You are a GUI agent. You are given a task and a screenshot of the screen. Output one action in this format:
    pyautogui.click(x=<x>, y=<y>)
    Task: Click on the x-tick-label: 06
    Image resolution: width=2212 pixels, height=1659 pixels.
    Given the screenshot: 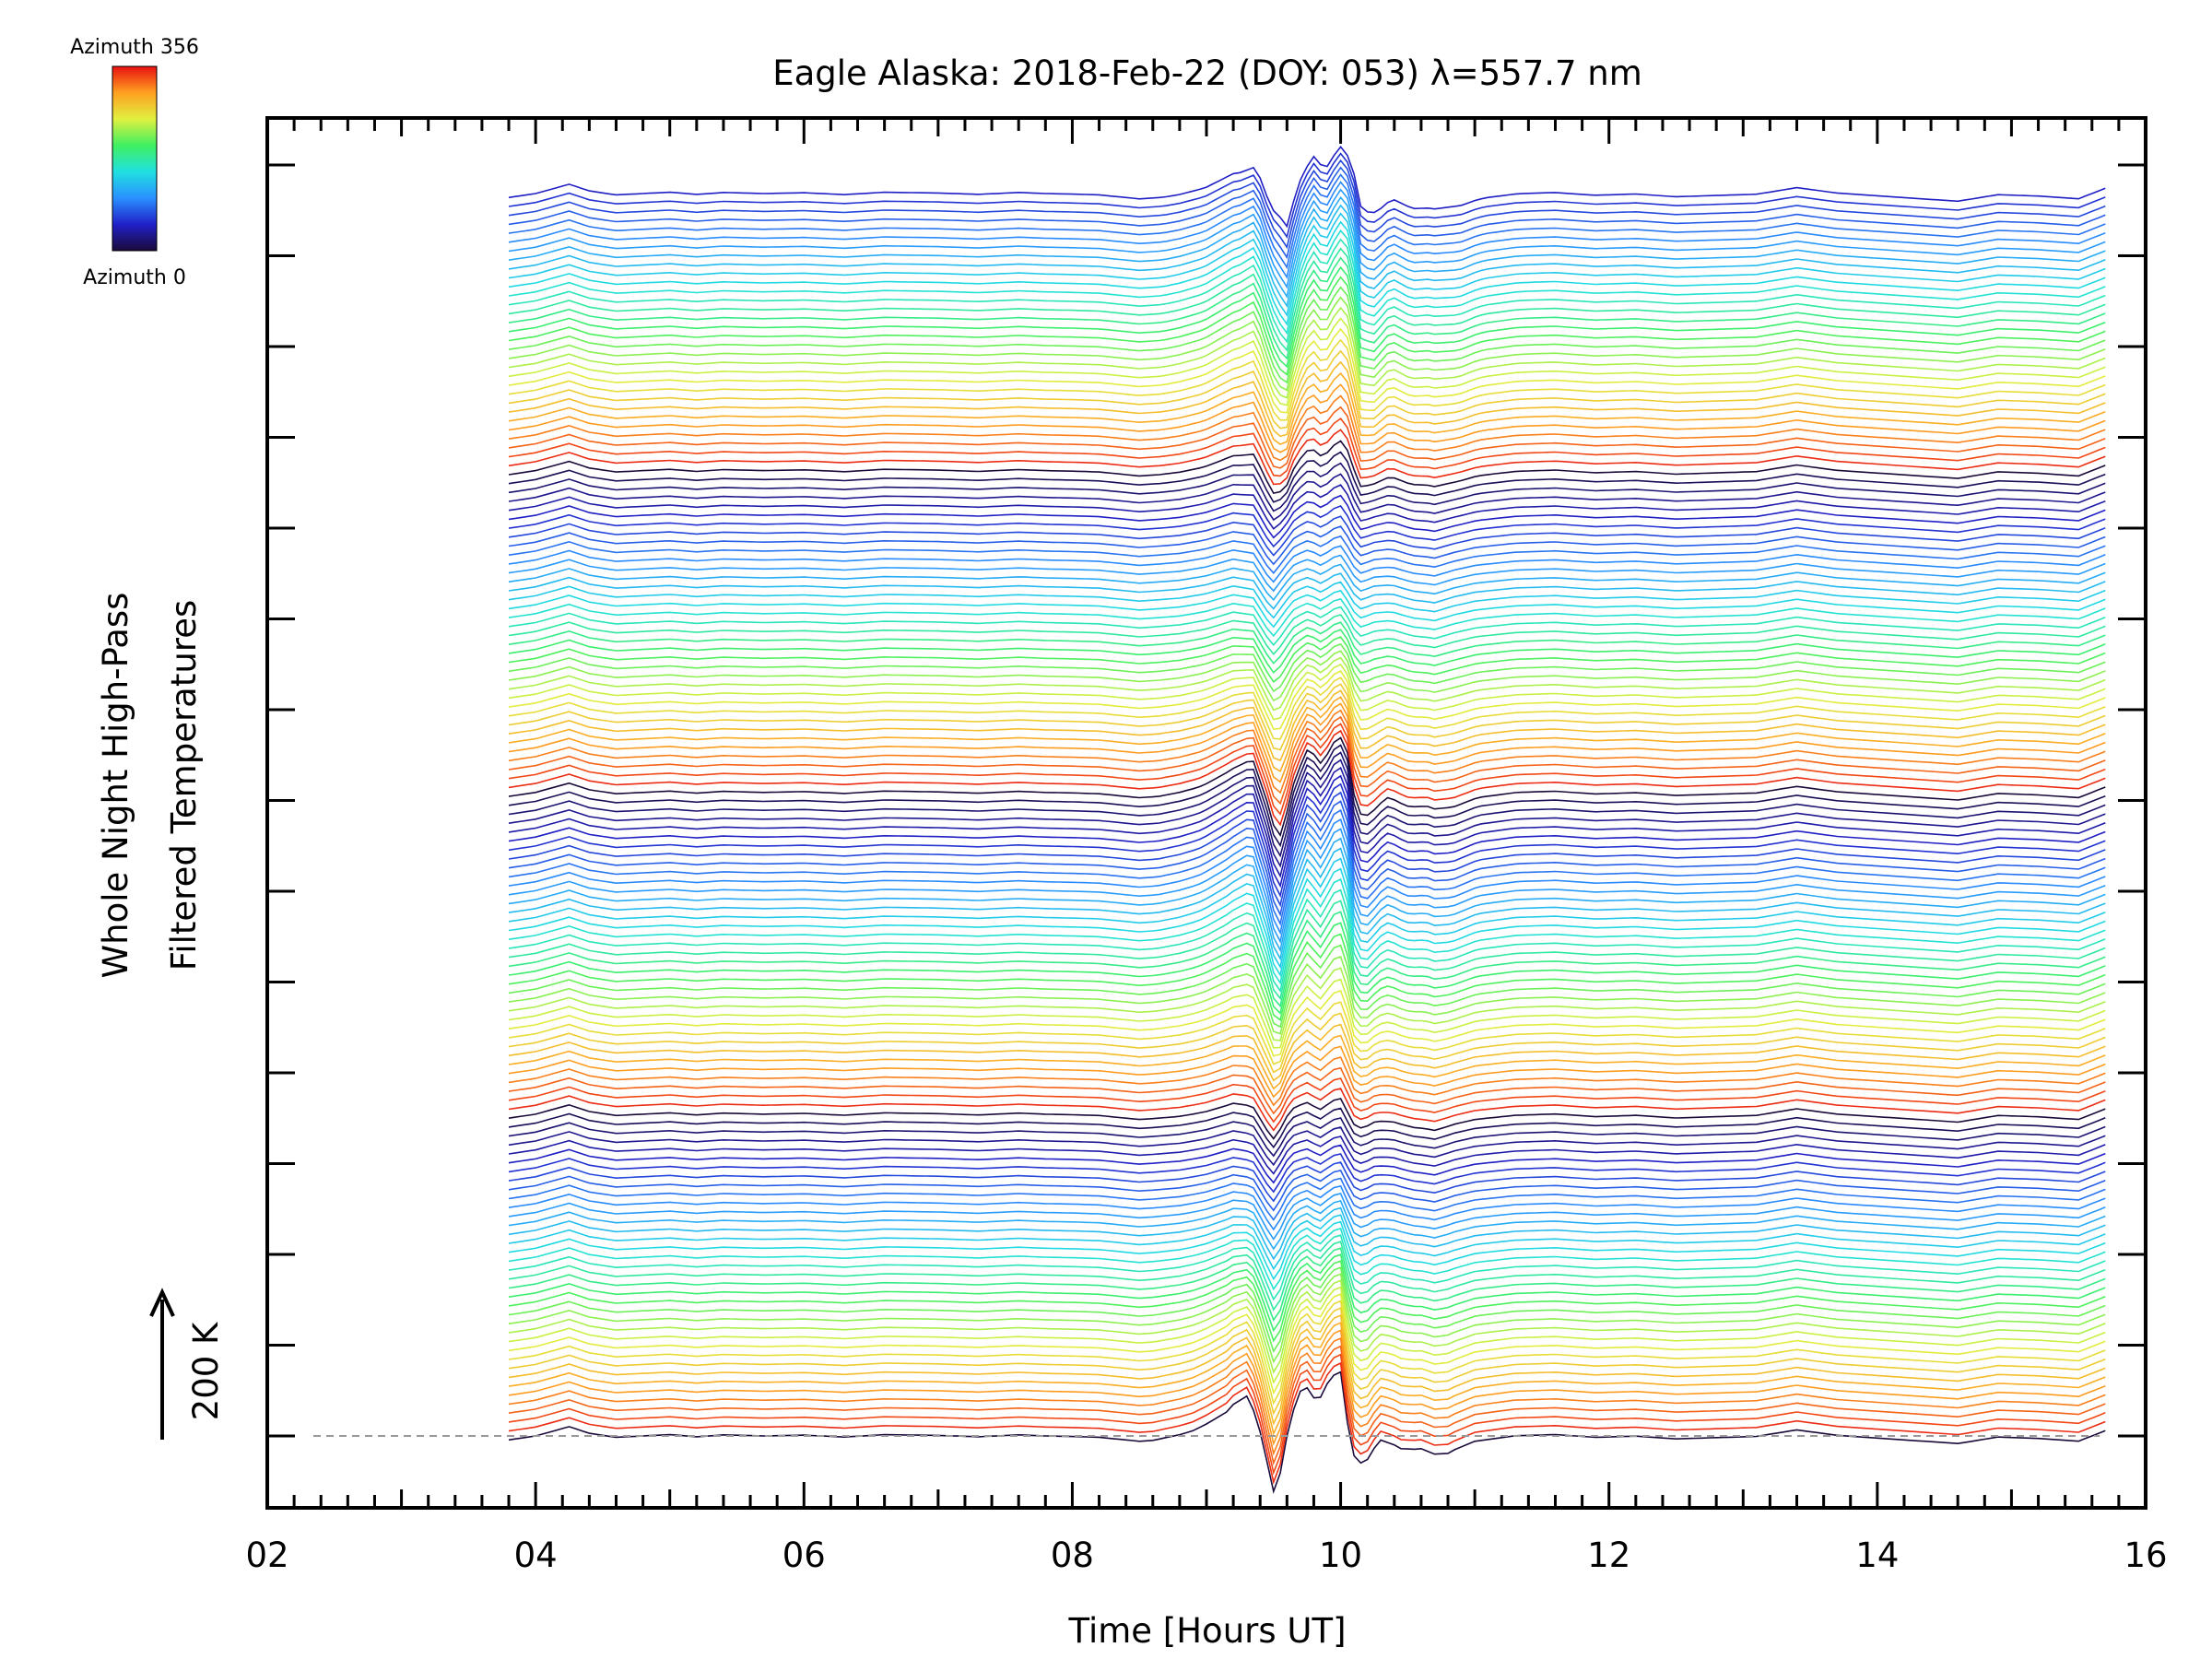 What is the action you would take?
    pyautogui.click(x=804, y=1555)
    